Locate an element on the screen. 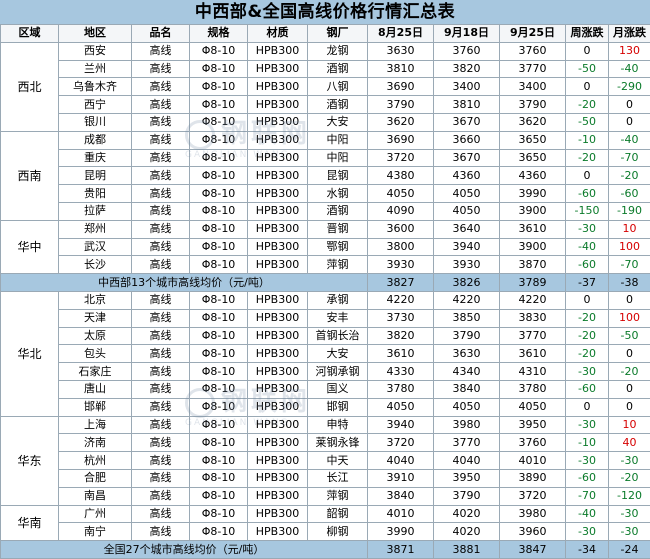  price-sep18-cell: 3660 is located at coordinates (467, 140).